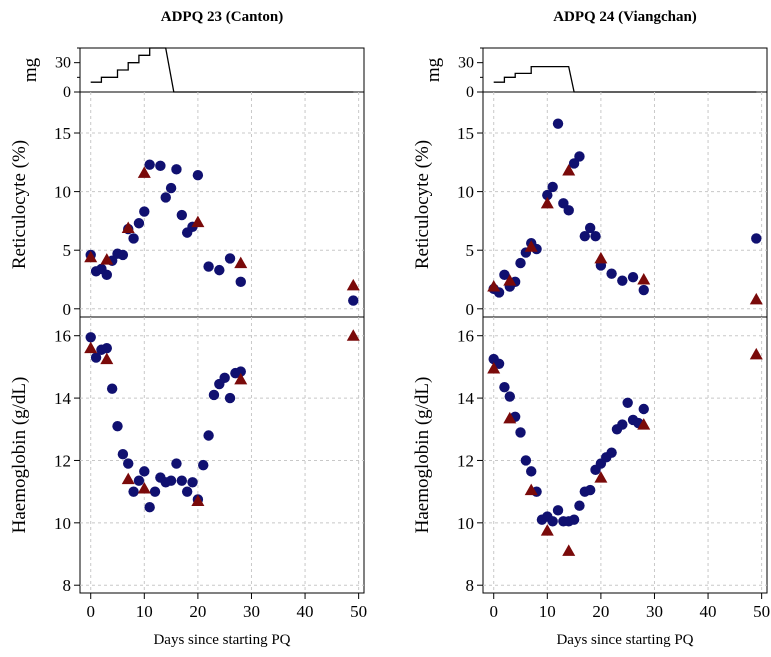 Image resolution: width=771 pixels, height=657 pixels. Describe the element at coordinates (222, 17) in the screenshot. I see `chart-title: ADPQ 23 (Canton)` at that location.